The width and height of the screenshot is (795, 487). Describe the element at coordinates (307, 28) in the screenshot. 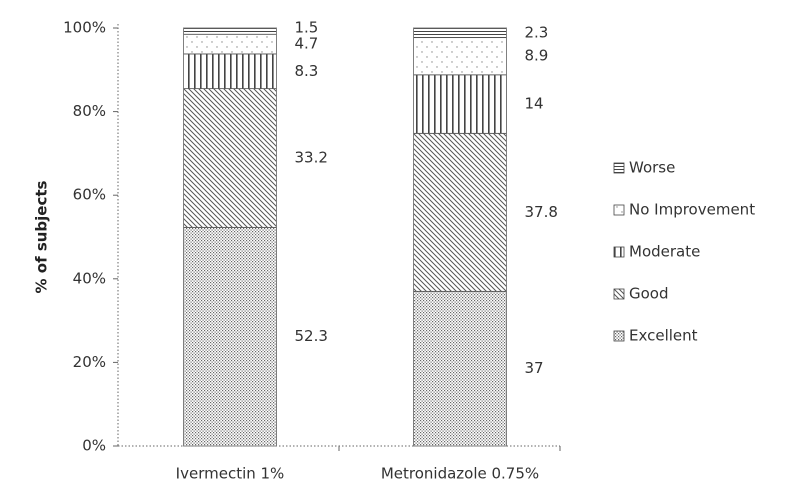

I see `data-label: 1.5` at that location.